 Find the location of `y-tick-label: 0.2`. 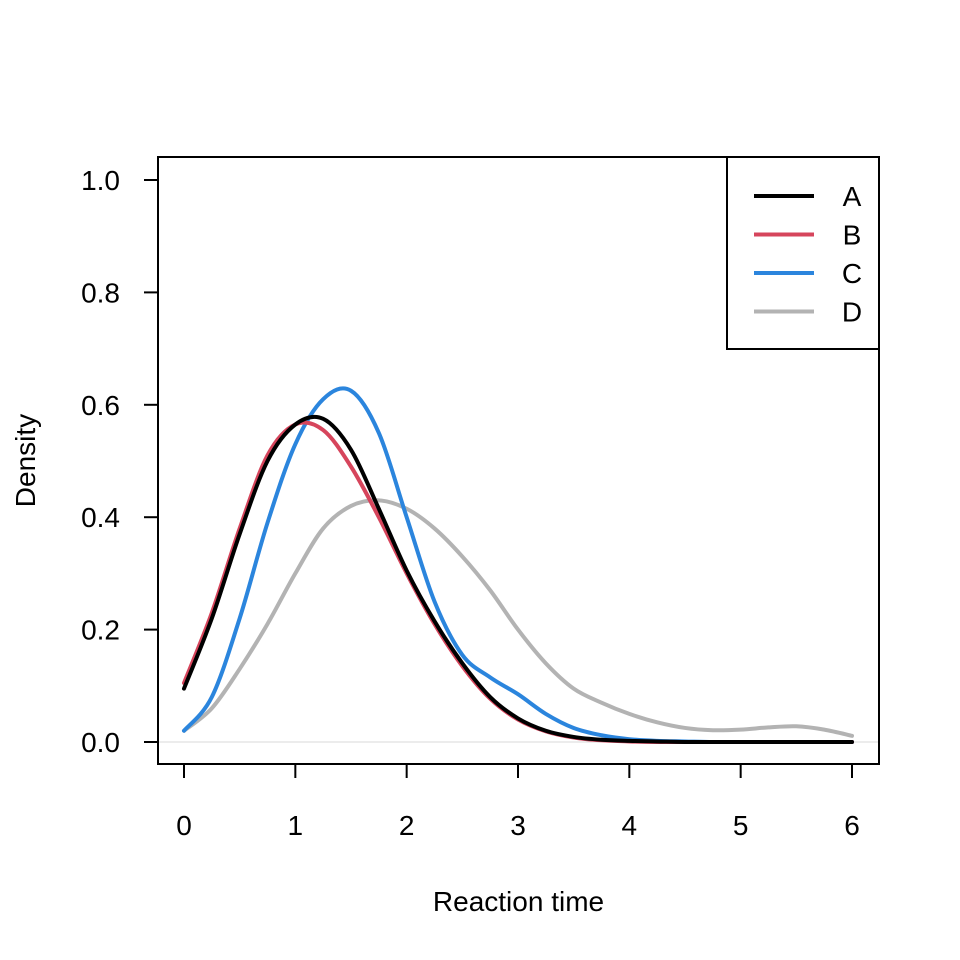

y-tick-label: 0.2 is located at coordinates (100, 630).